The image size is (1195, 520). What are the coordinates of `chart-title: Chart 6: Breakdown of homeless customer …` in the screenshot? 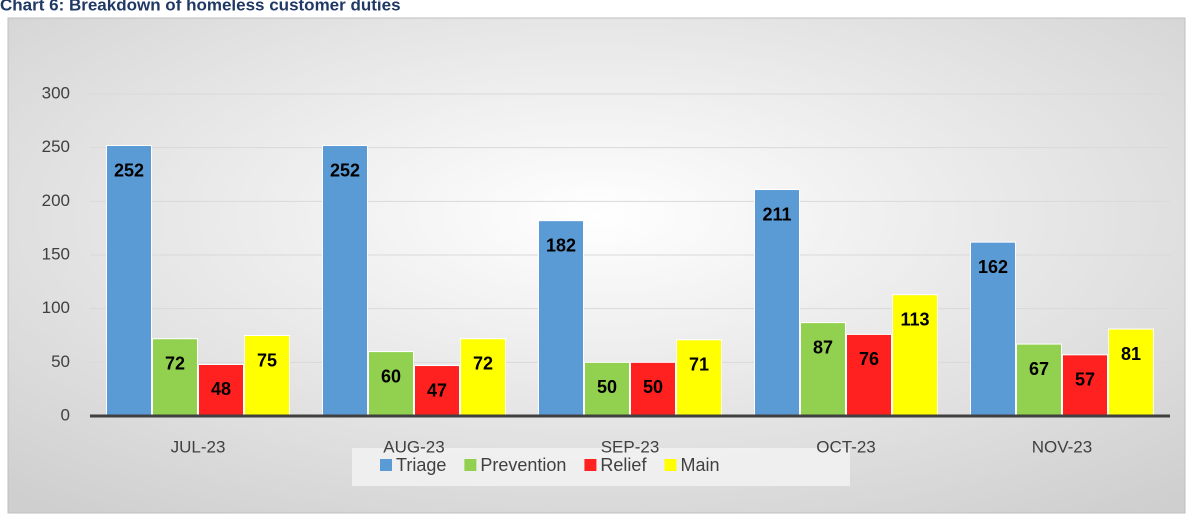 It's located at (200, 7).